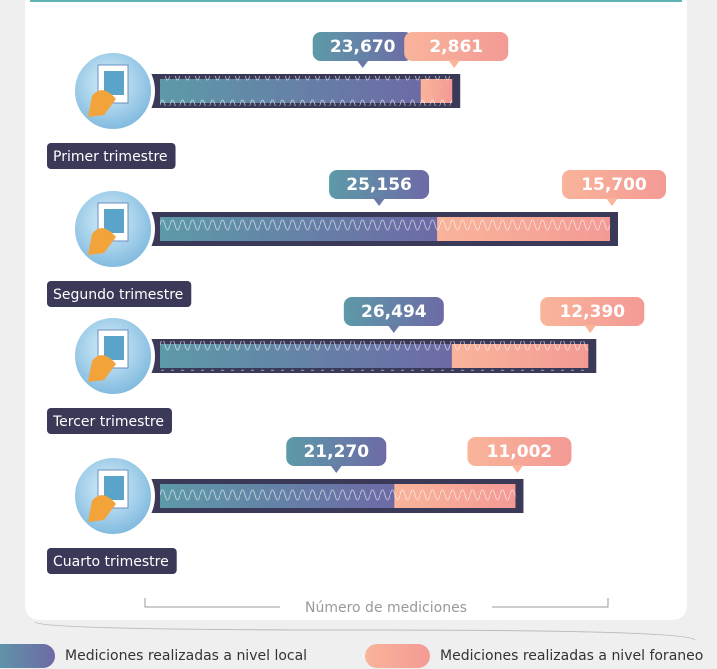  I want to click on value-label: 2,861, so click(456, 47).